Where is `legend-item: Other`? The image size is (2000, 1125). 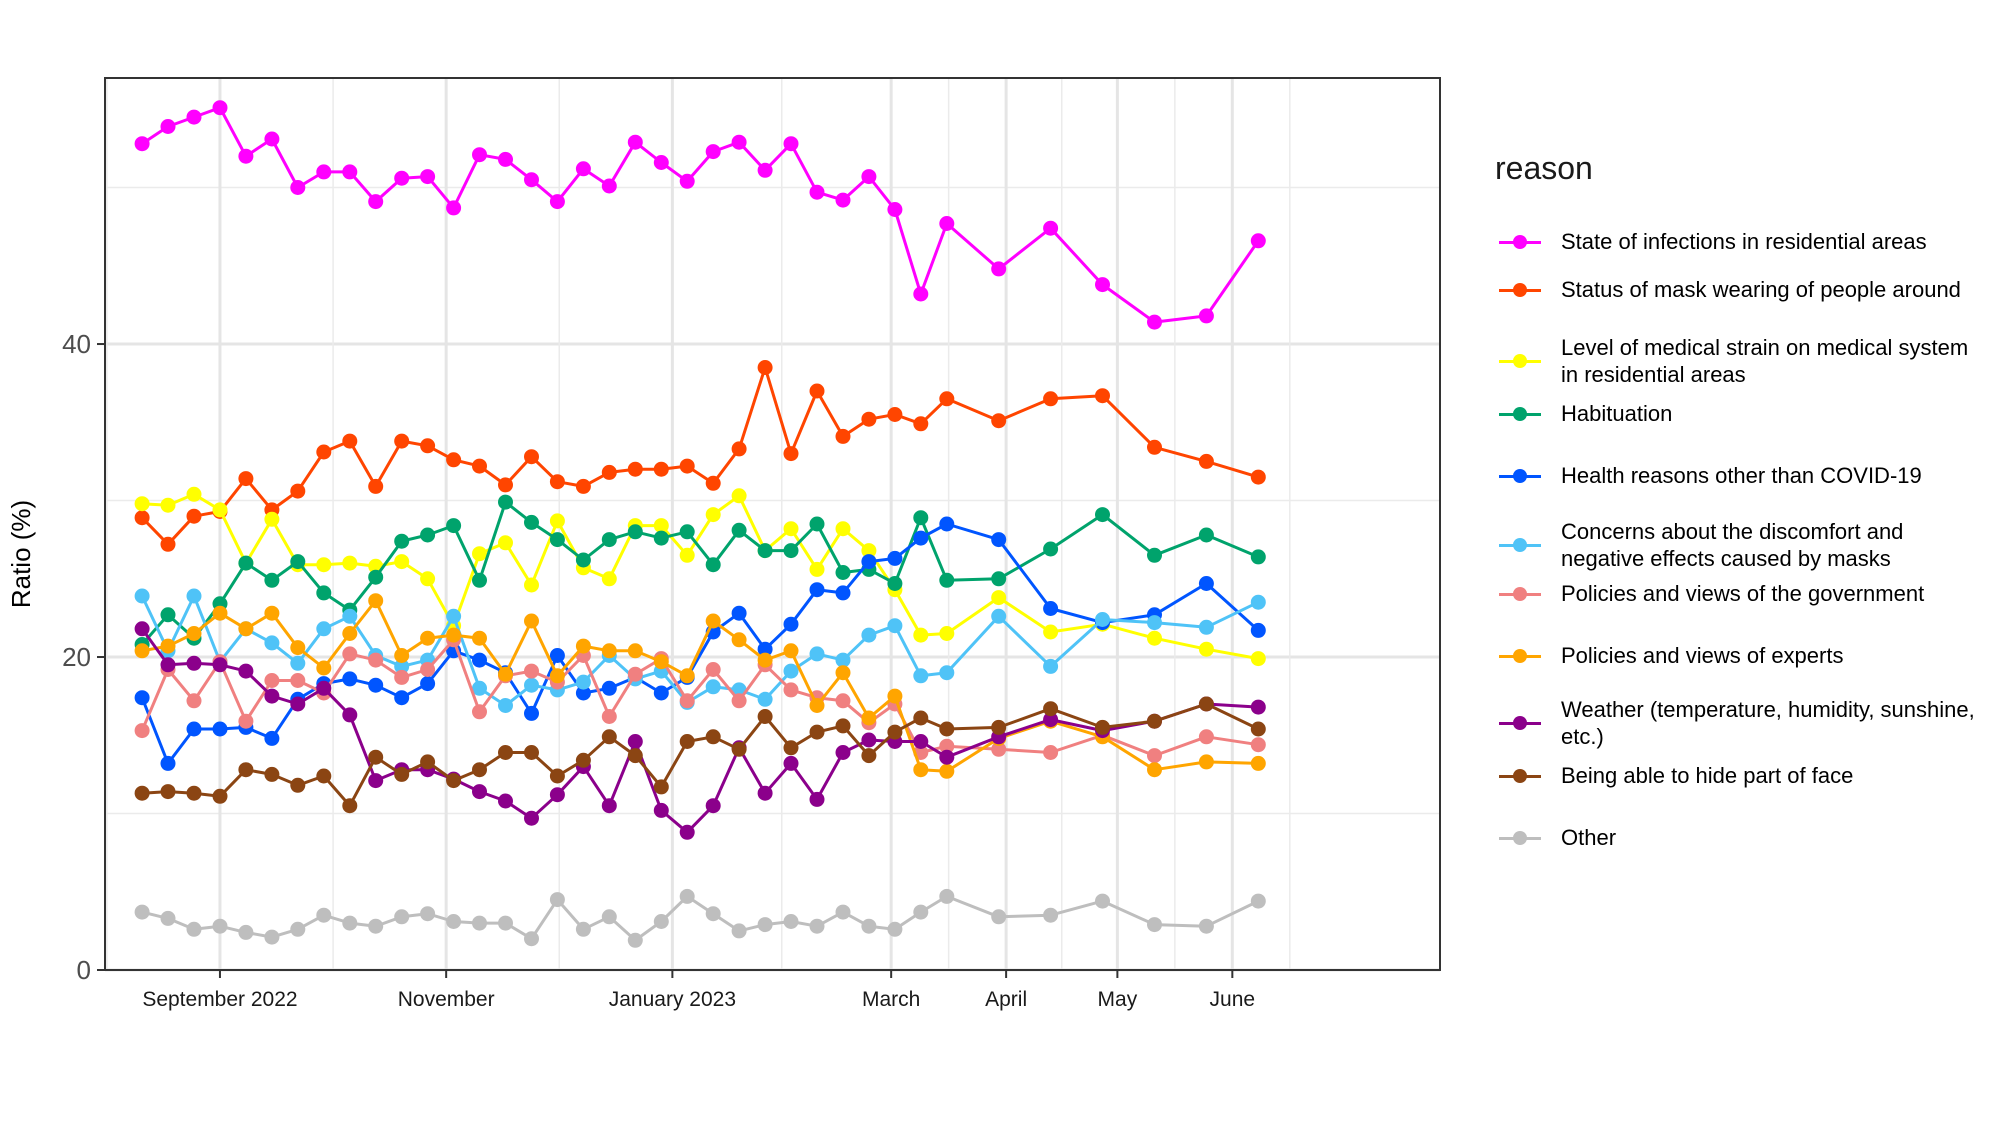 legend-item: Other is located at coordinates (1740, 837).